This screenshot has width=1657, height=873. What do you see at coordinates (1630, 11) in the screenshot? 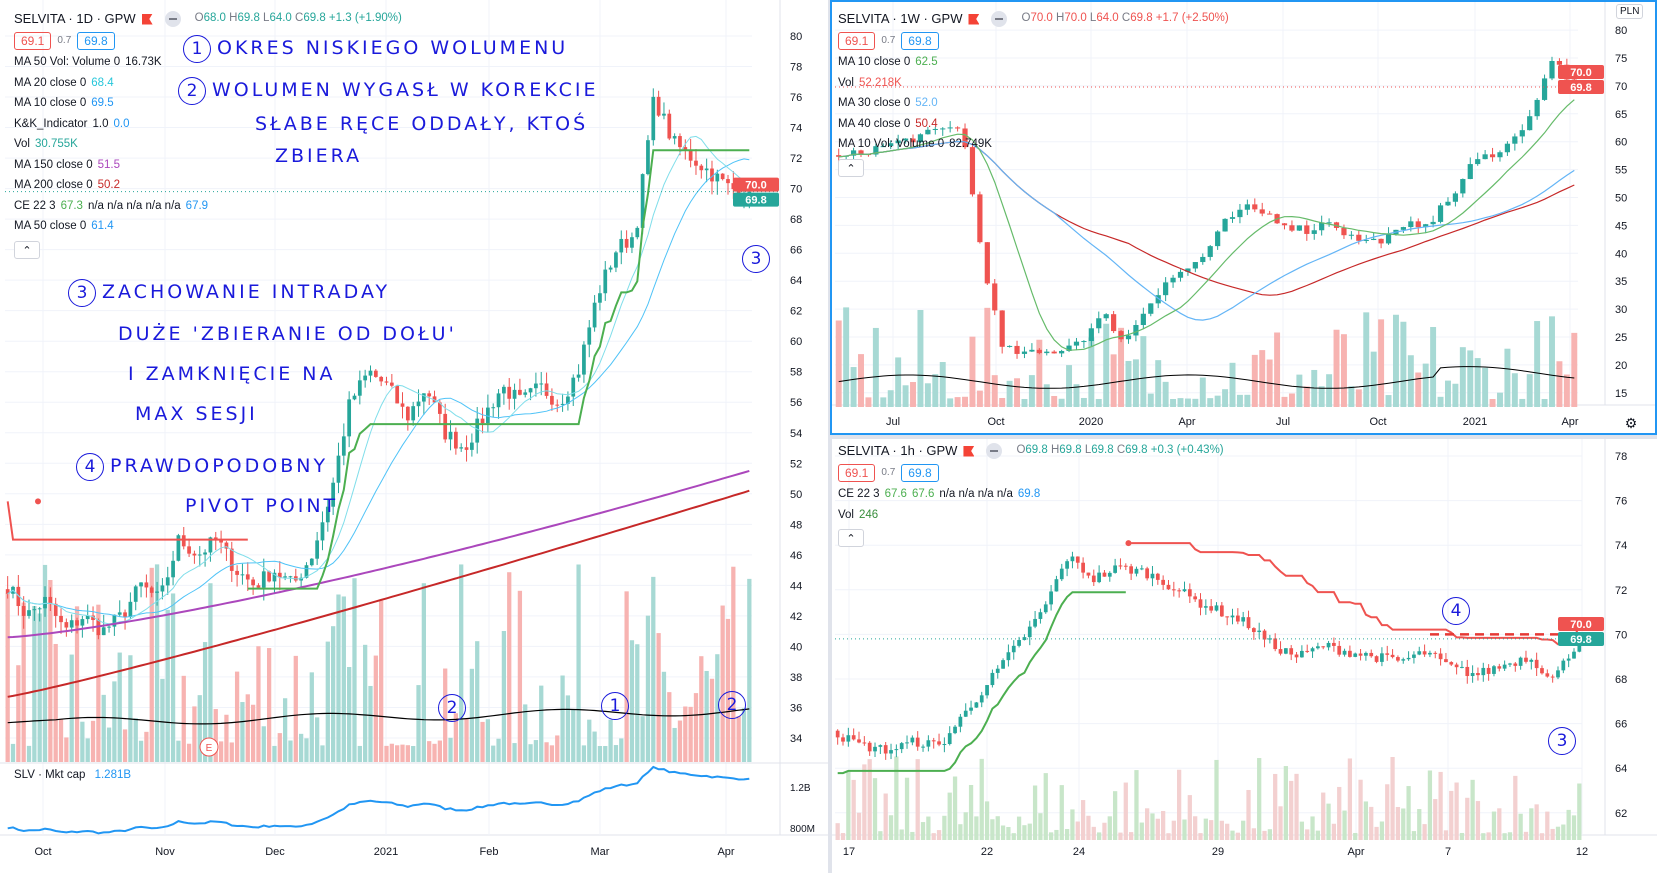
I see `currency-label: PLN` at bounding box center [1630, 11].